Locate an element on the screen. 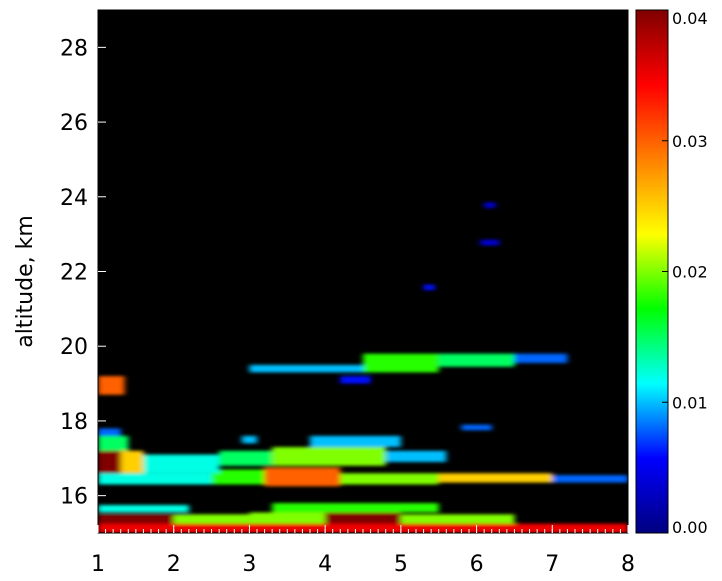 This screenshot has width=722, height=581. colorbar-ticks: 0.00 0.01 0.02 0.03 0.04 is located at coordinates (685, 273).